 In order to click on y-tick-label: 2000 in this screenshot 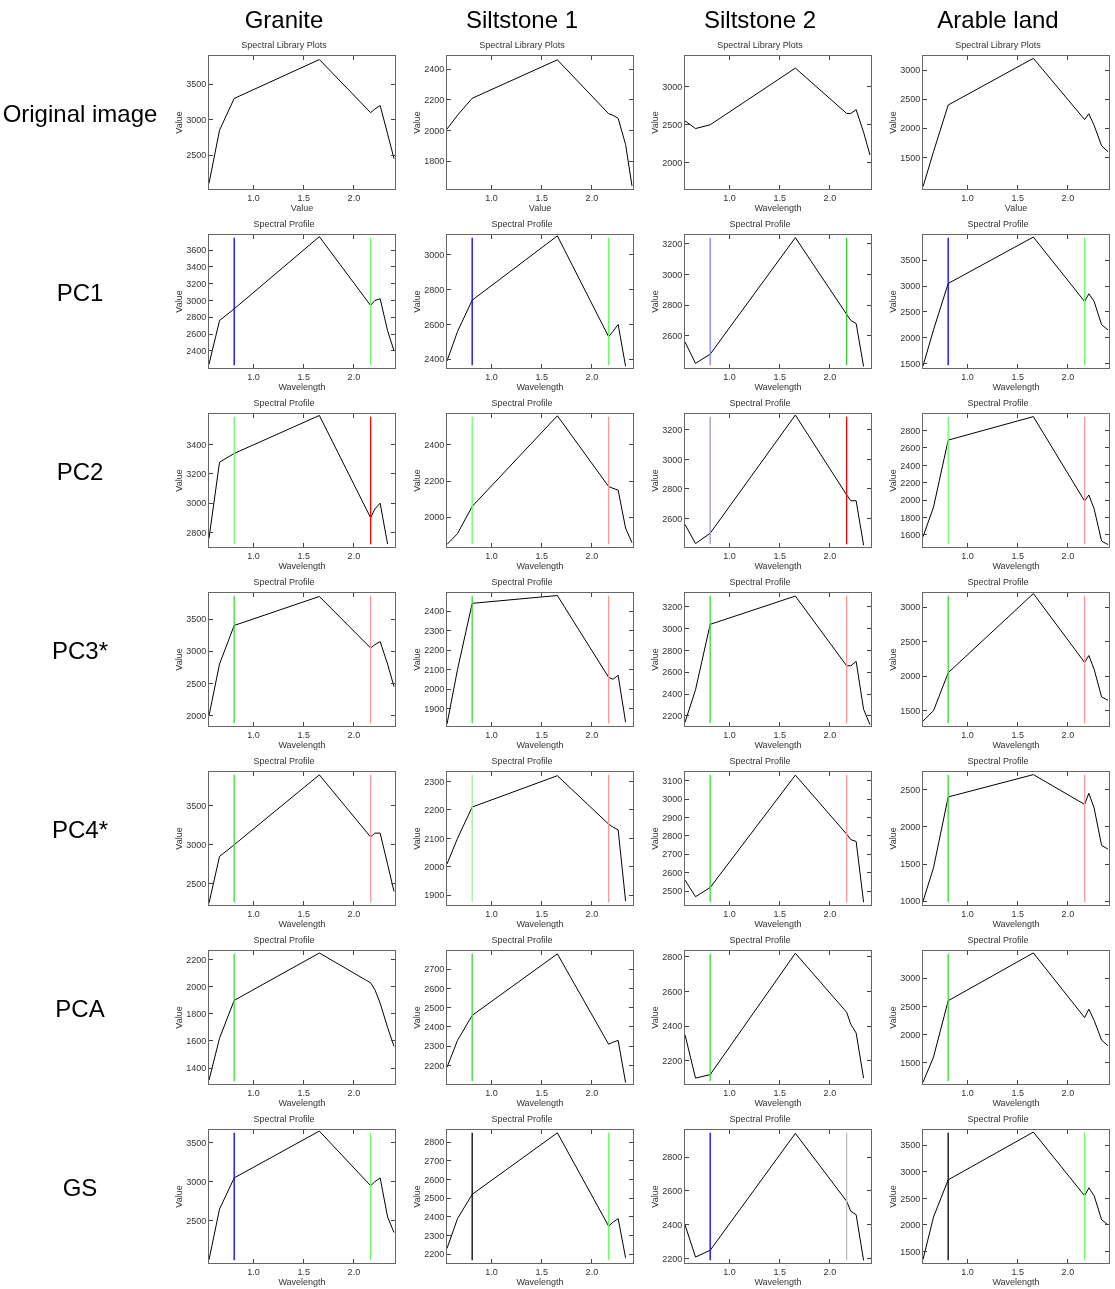, I will do `click(910, 128)`.